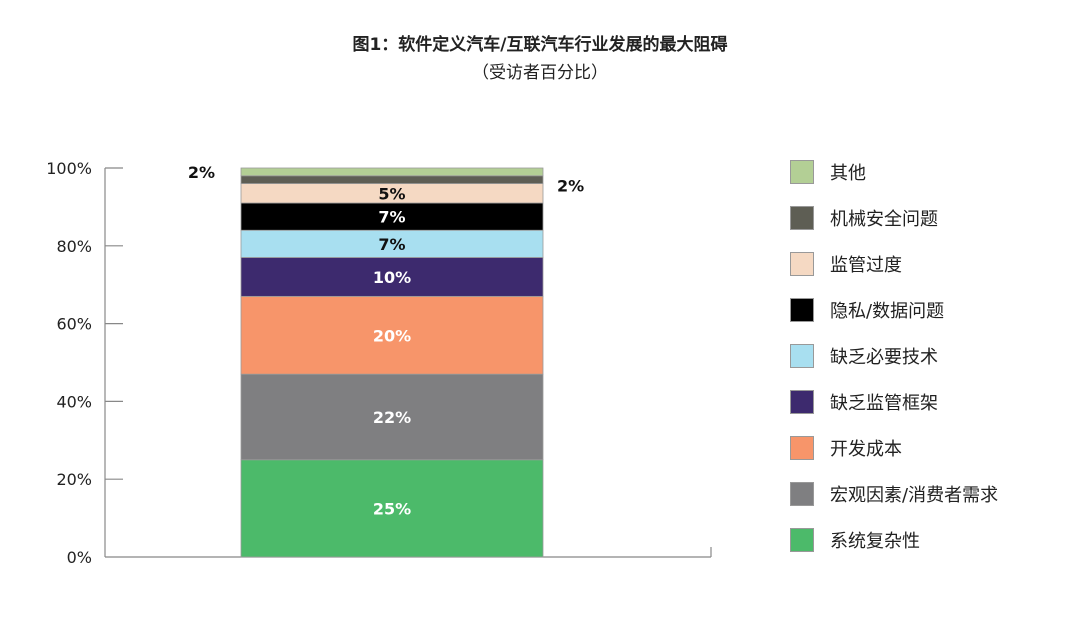  I want to click on legend-label: 开发成本, so click(866, 449).